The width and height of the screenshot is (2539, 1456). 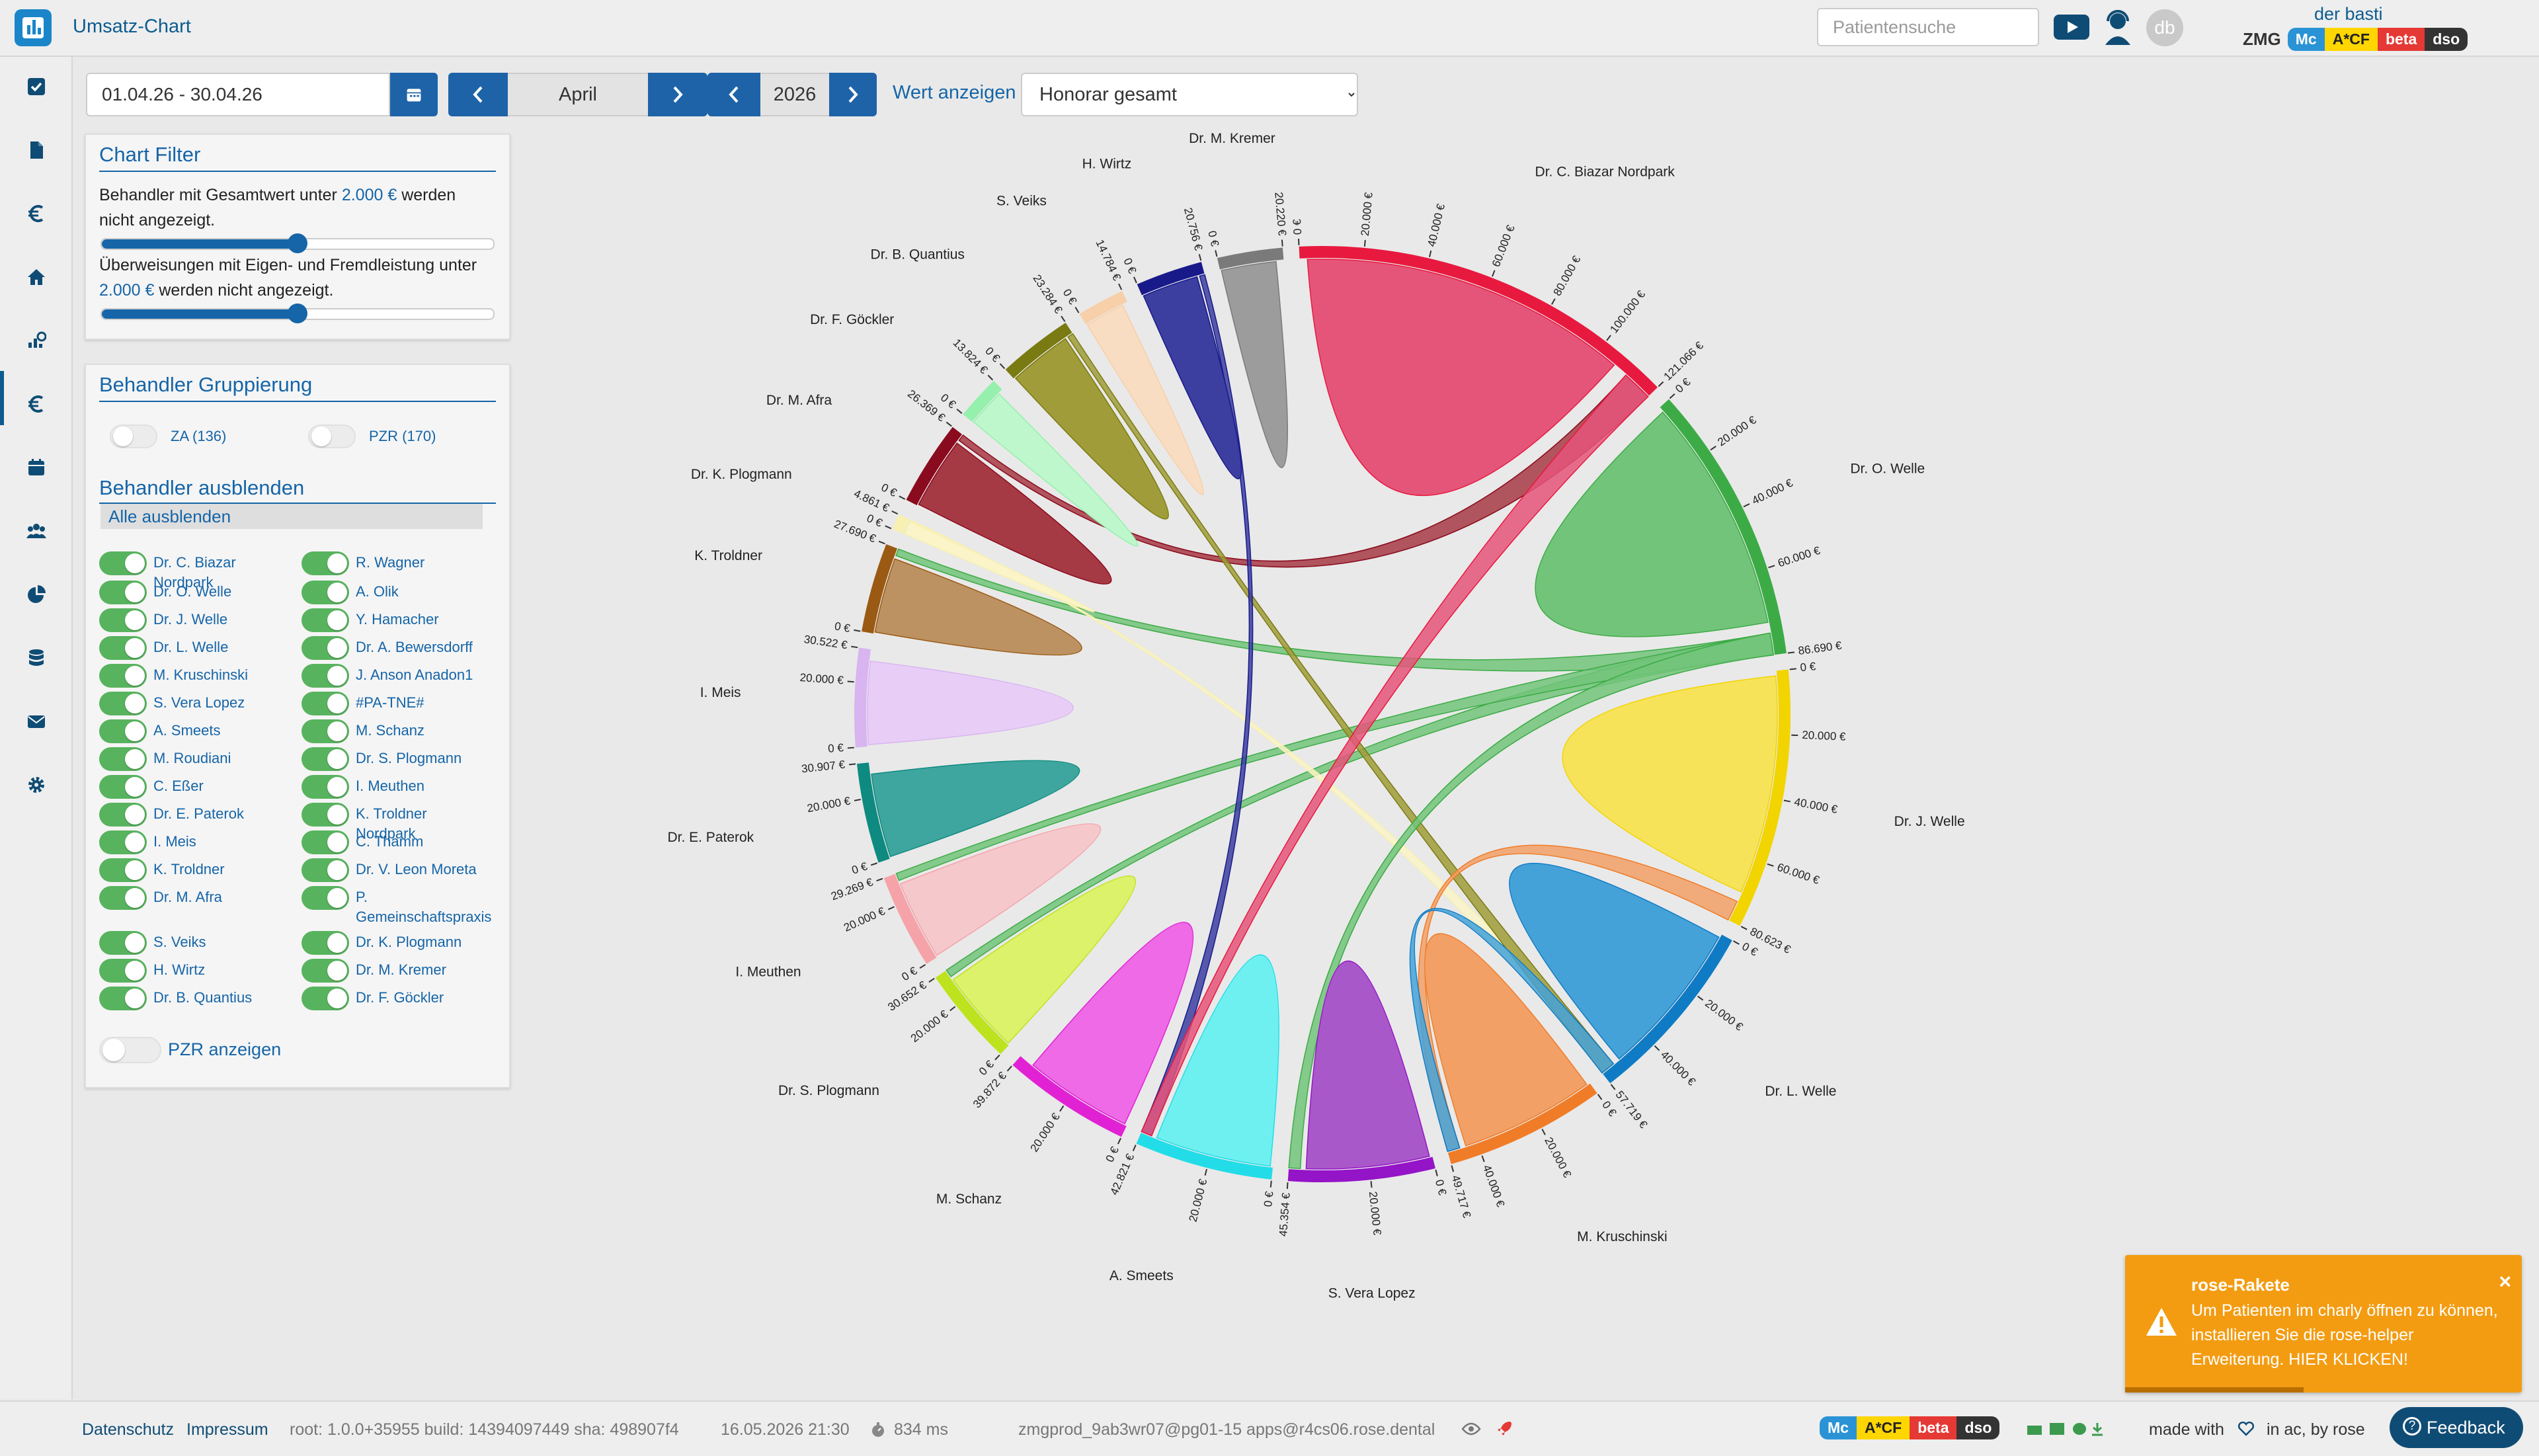 What do you see at coordinates (219, 970) in the screenshot?
I see `treater-label: H. Wirtz` at bounding box center [219, 970].